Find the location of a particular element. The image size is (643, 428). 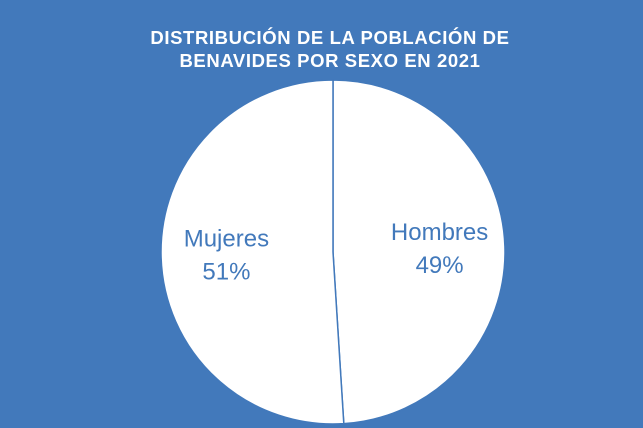

slice-value-label: 49% is located at coordinates (440, 265).